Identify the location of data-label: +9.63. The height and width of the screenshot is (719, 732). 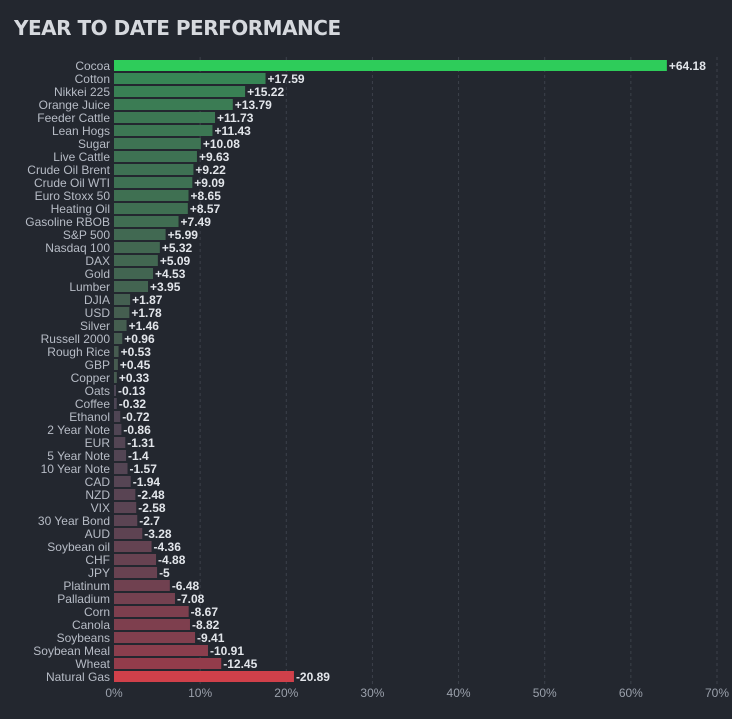
(214, 157).